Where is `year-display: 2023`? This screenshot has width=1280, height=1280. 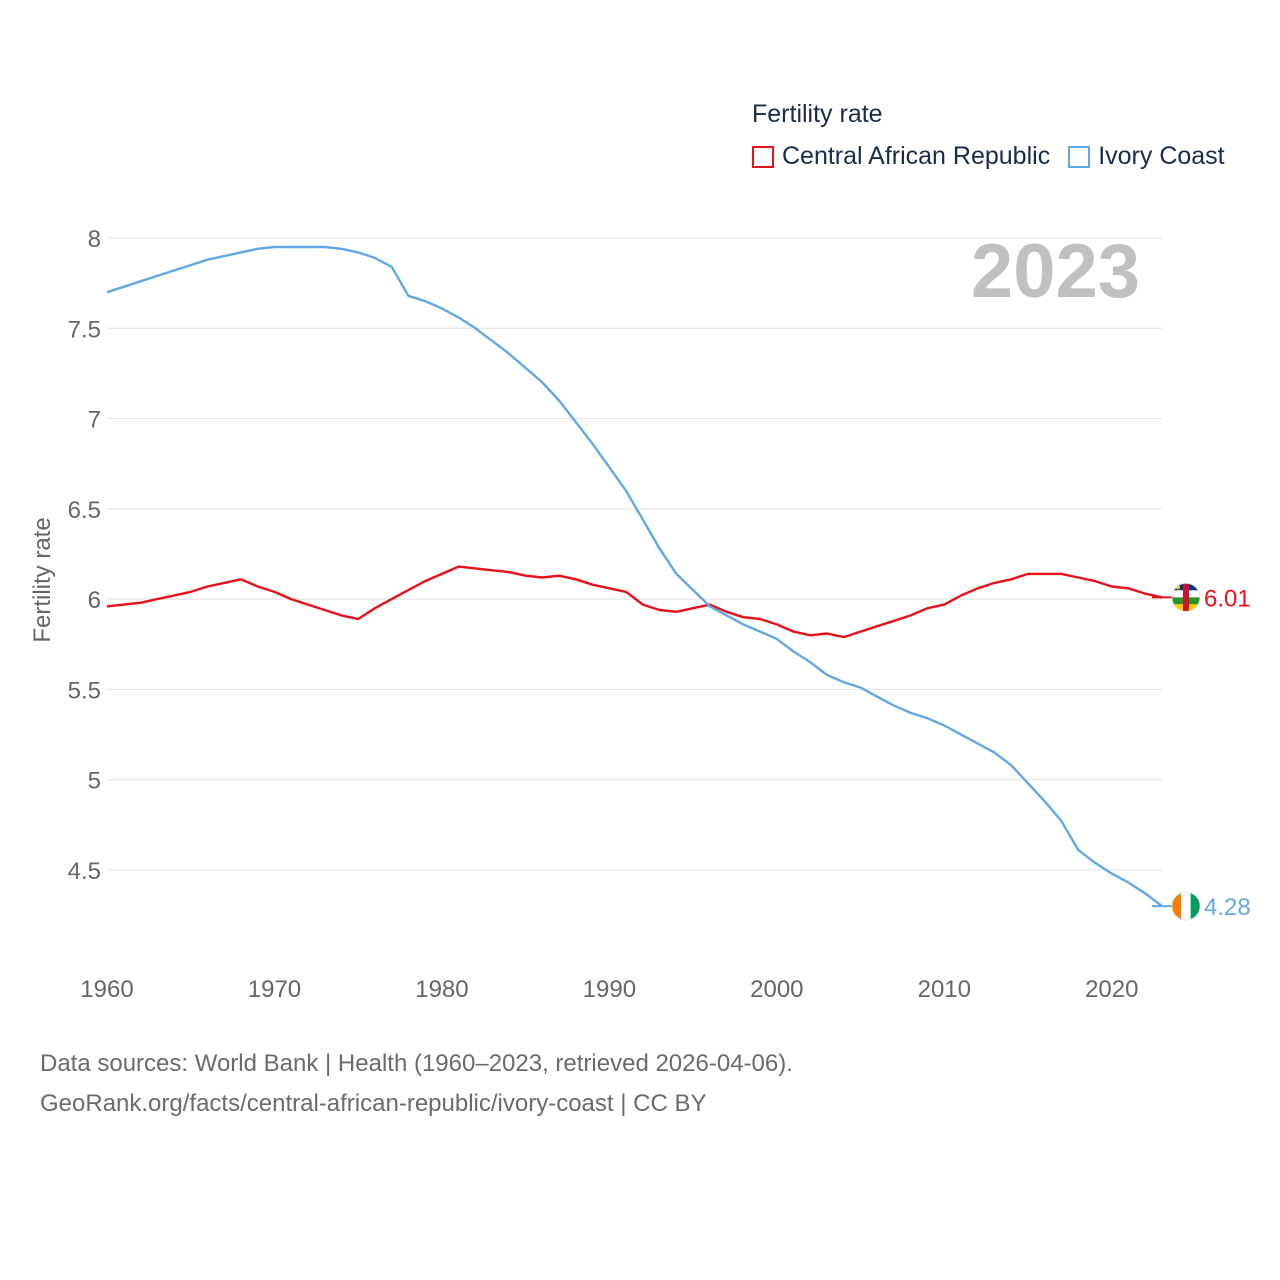 year-display: 2023 is located at coordinates (1055, 271).